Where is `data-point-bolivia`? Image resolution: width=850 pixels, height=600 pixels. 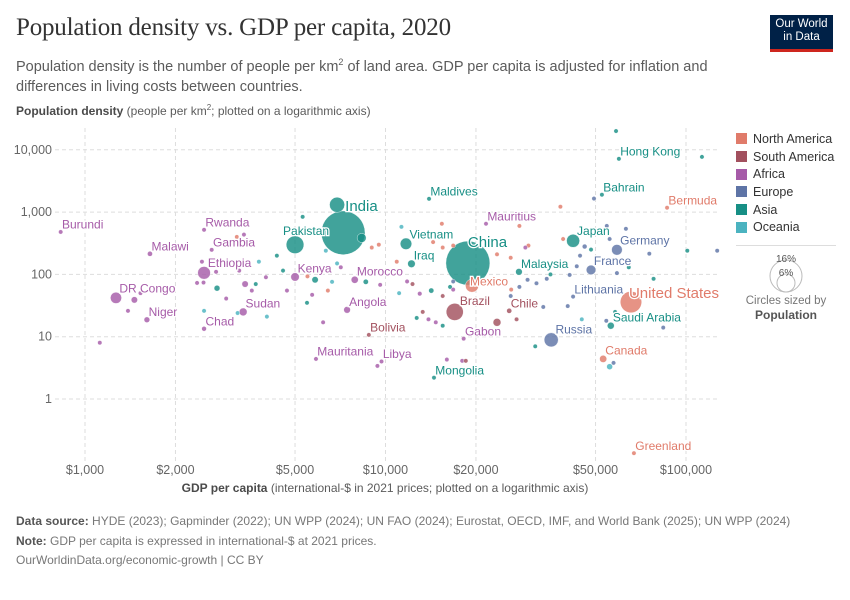 data-point-bolivia is located at coordinates (369, 335).